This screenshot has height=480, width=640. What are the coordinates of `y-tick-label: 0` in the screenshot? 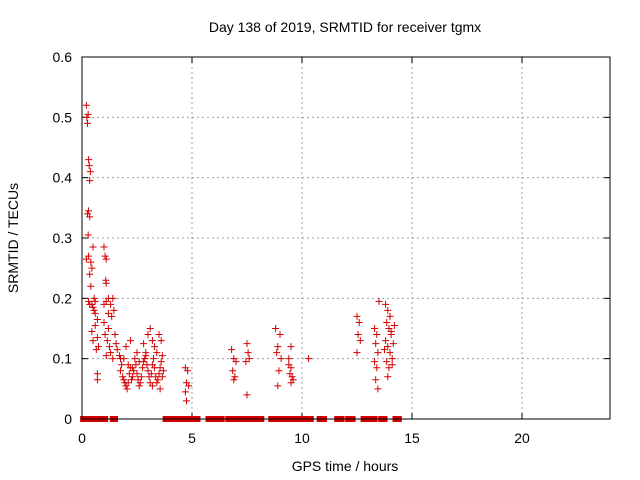 It's located at (68, 419).